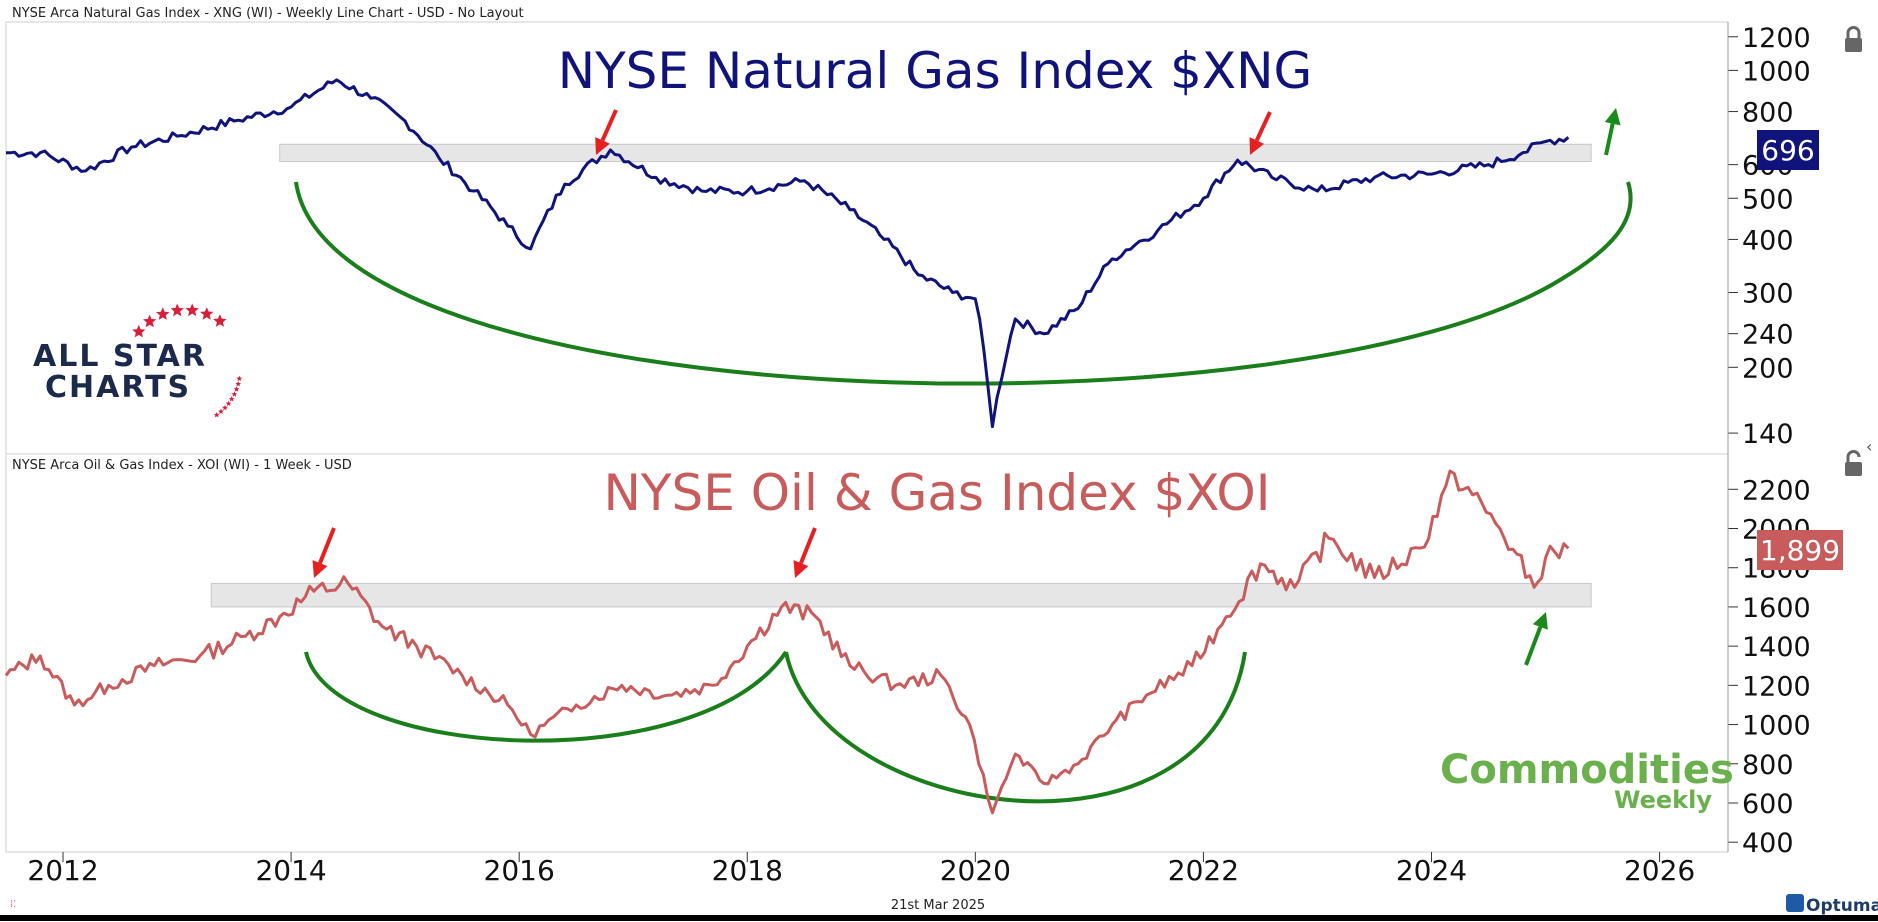  Describe the element at coordinates (937, 493) in the screenshot. I see `bottom-chart-title: NYSE Oil & Gas Index $XOI` at that location.